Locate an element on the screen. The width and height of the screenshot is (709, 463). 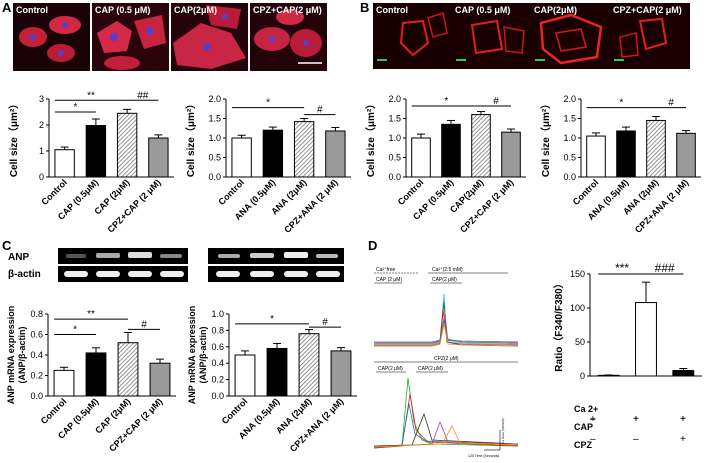
gel-actin-left is located at coordinates (123, 274).